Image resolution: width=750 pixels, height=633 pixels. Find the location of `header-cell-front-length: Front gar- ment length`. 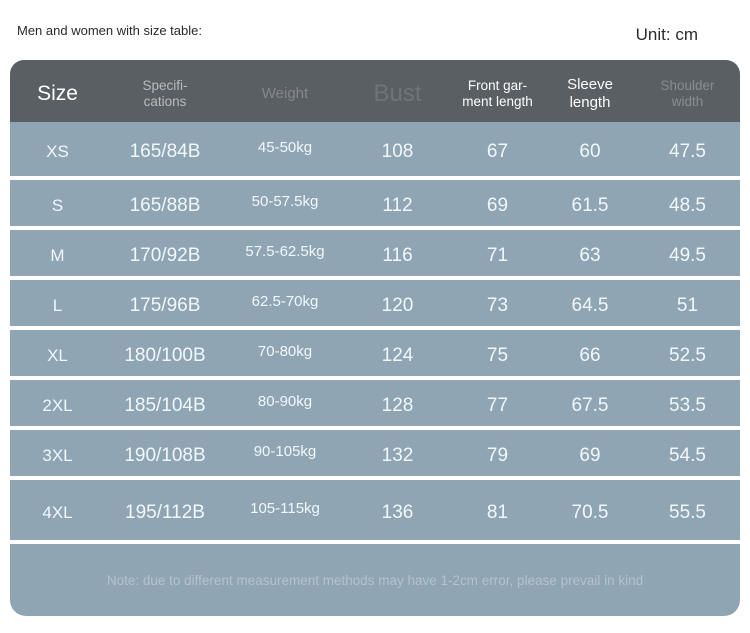

header-cell-front-length: Front gar- ment length is located at coordinates (497, 93).